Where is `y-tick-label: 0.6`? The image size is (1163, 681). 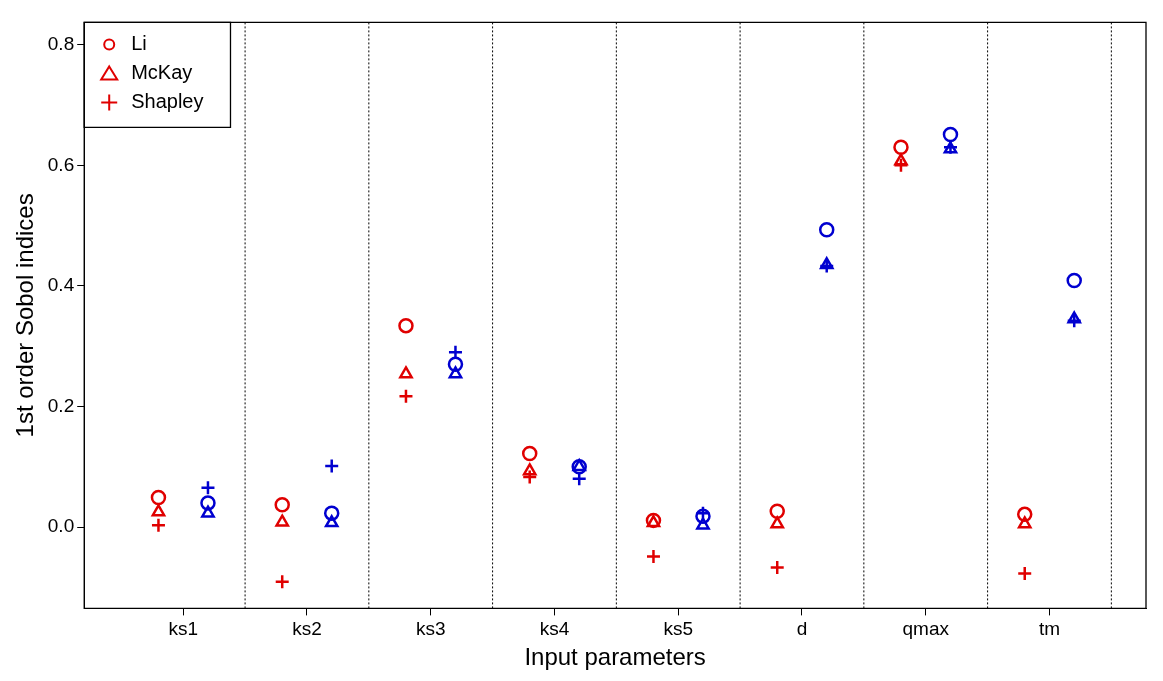 y-tick-label: 0.6 is located at coordinates (61, 164).